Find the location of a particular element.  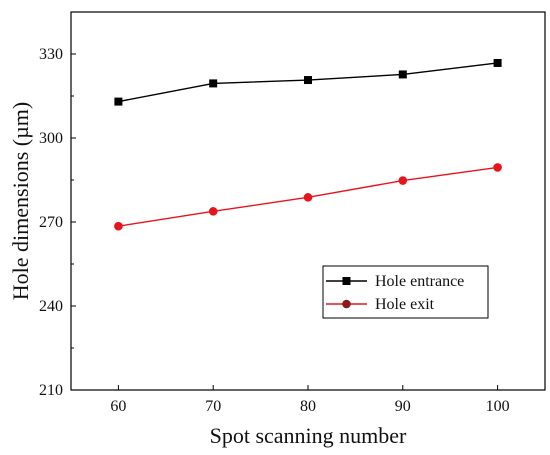

y-tick-label: 330 is located at coordinates (51, 54).